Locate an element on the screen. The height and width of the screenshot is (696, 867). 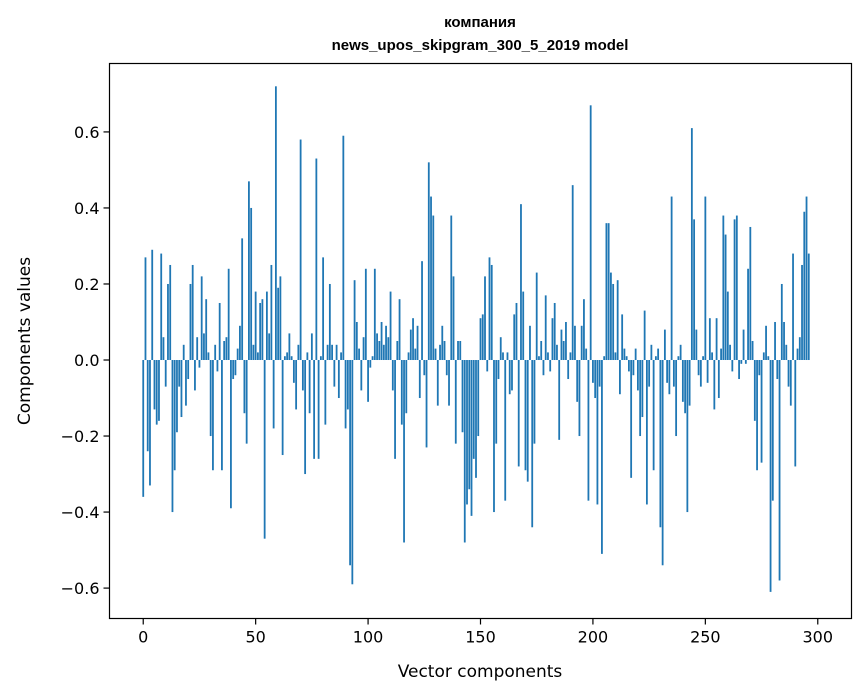
x-tick-label: 250 is located at coordinates (705, 637).